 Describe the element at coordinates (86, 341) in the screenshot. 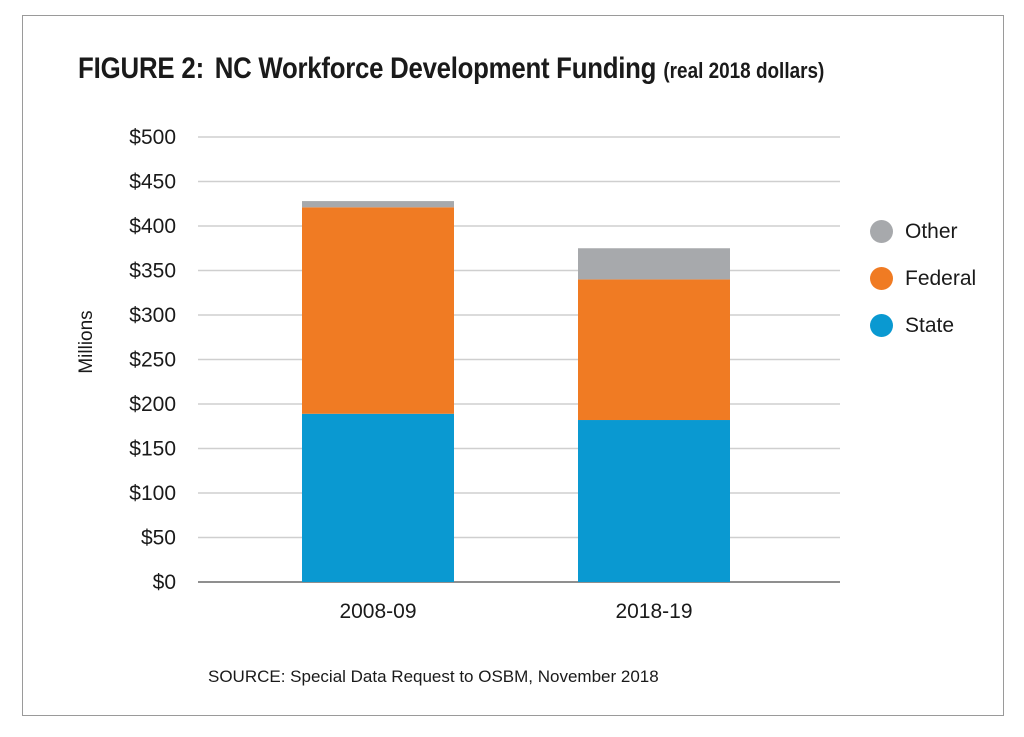

I see `y-axis-label: Millions` at that location.